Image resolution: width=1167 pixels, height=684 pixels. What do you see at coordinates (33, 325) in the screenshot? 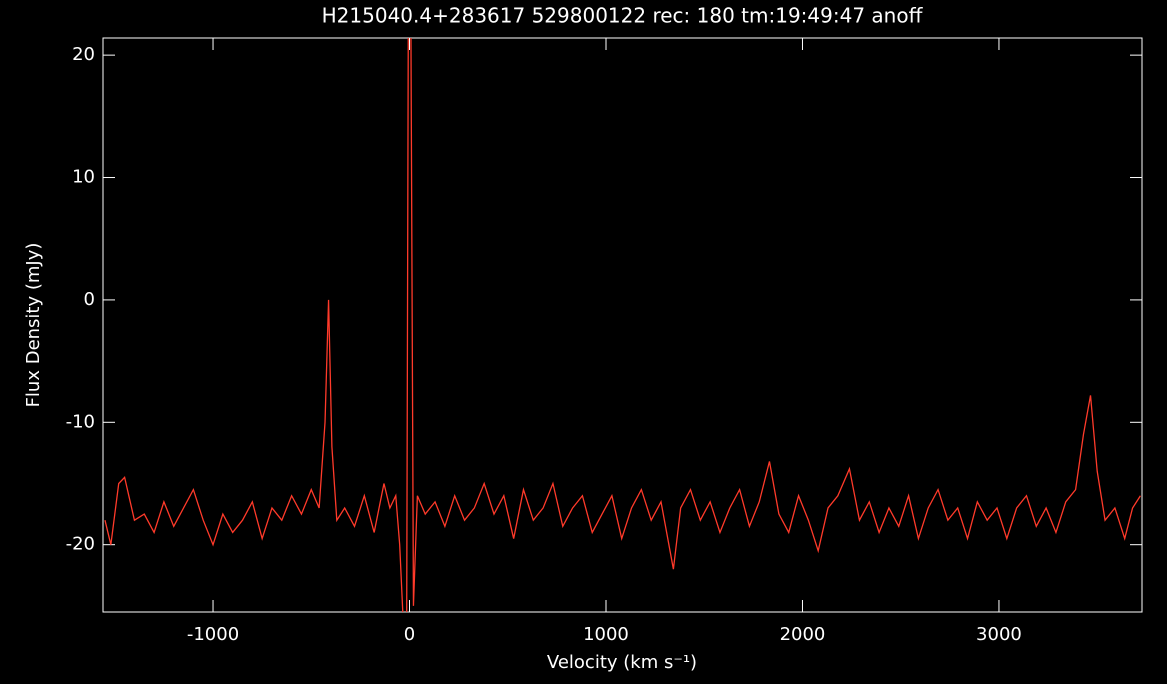
I see `y-axis-label: Flux Density (mJy)` at bounding box center [33, 325].